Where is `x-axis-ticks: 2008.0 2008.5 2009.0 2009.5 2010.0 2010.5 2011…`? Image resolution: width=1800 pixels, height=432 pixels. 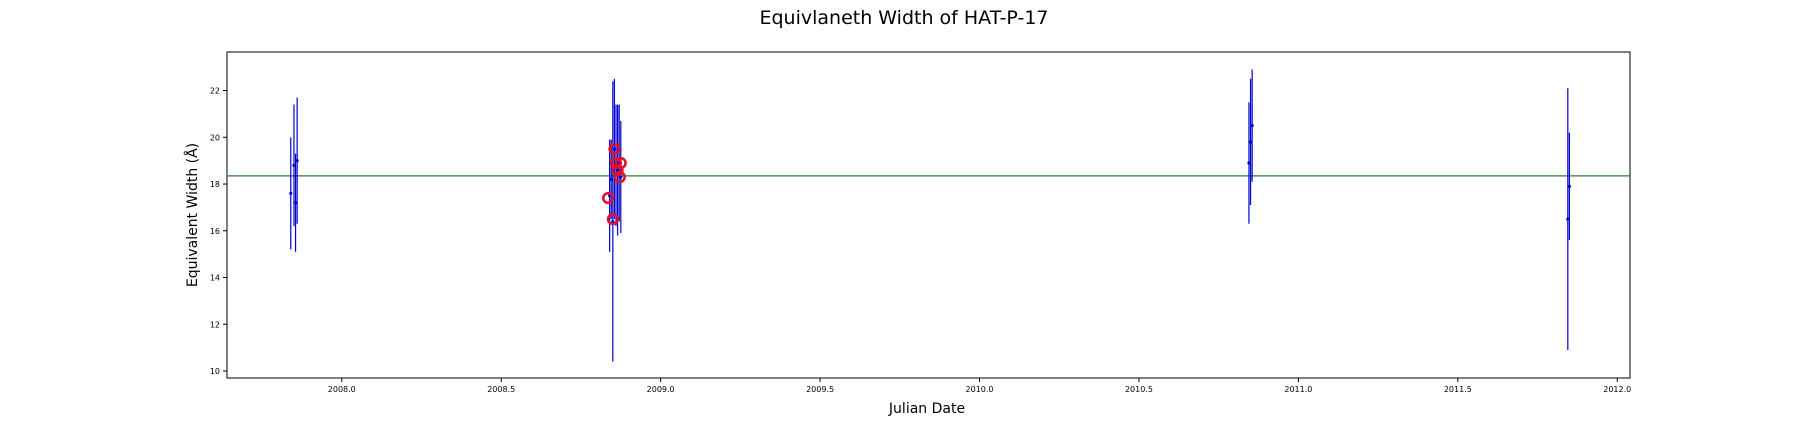
x-axis-ticks: 2008.0 2008.5 2009.0 2009.5 2010.0 2010.5 2011… is located at coordinates (979, 386).